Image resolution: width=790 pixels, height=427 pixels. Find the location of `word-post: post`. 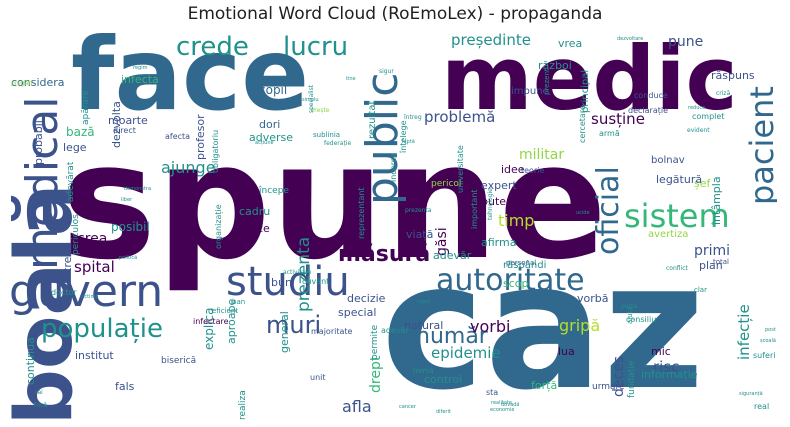

word-post: post is located at coordinates (770, 330).